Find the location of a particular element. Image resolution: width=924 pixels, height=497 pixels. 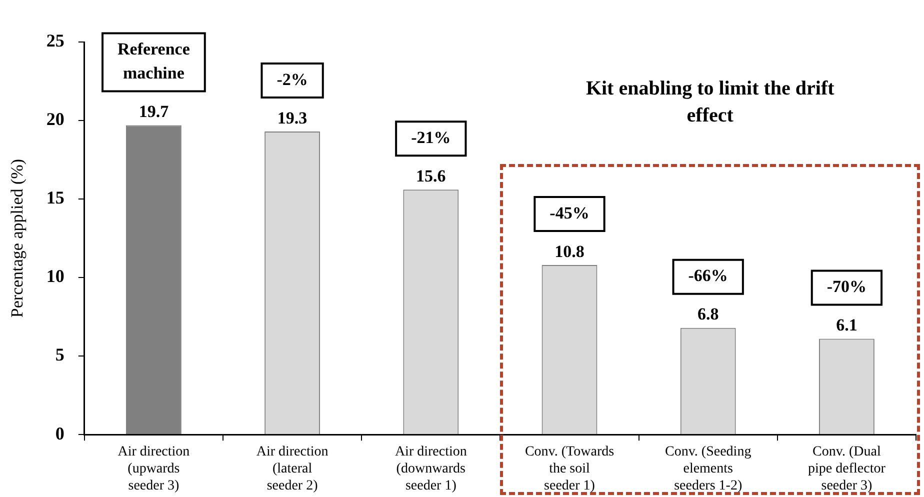

annotation: -2% is located at coordinates (292, 79).